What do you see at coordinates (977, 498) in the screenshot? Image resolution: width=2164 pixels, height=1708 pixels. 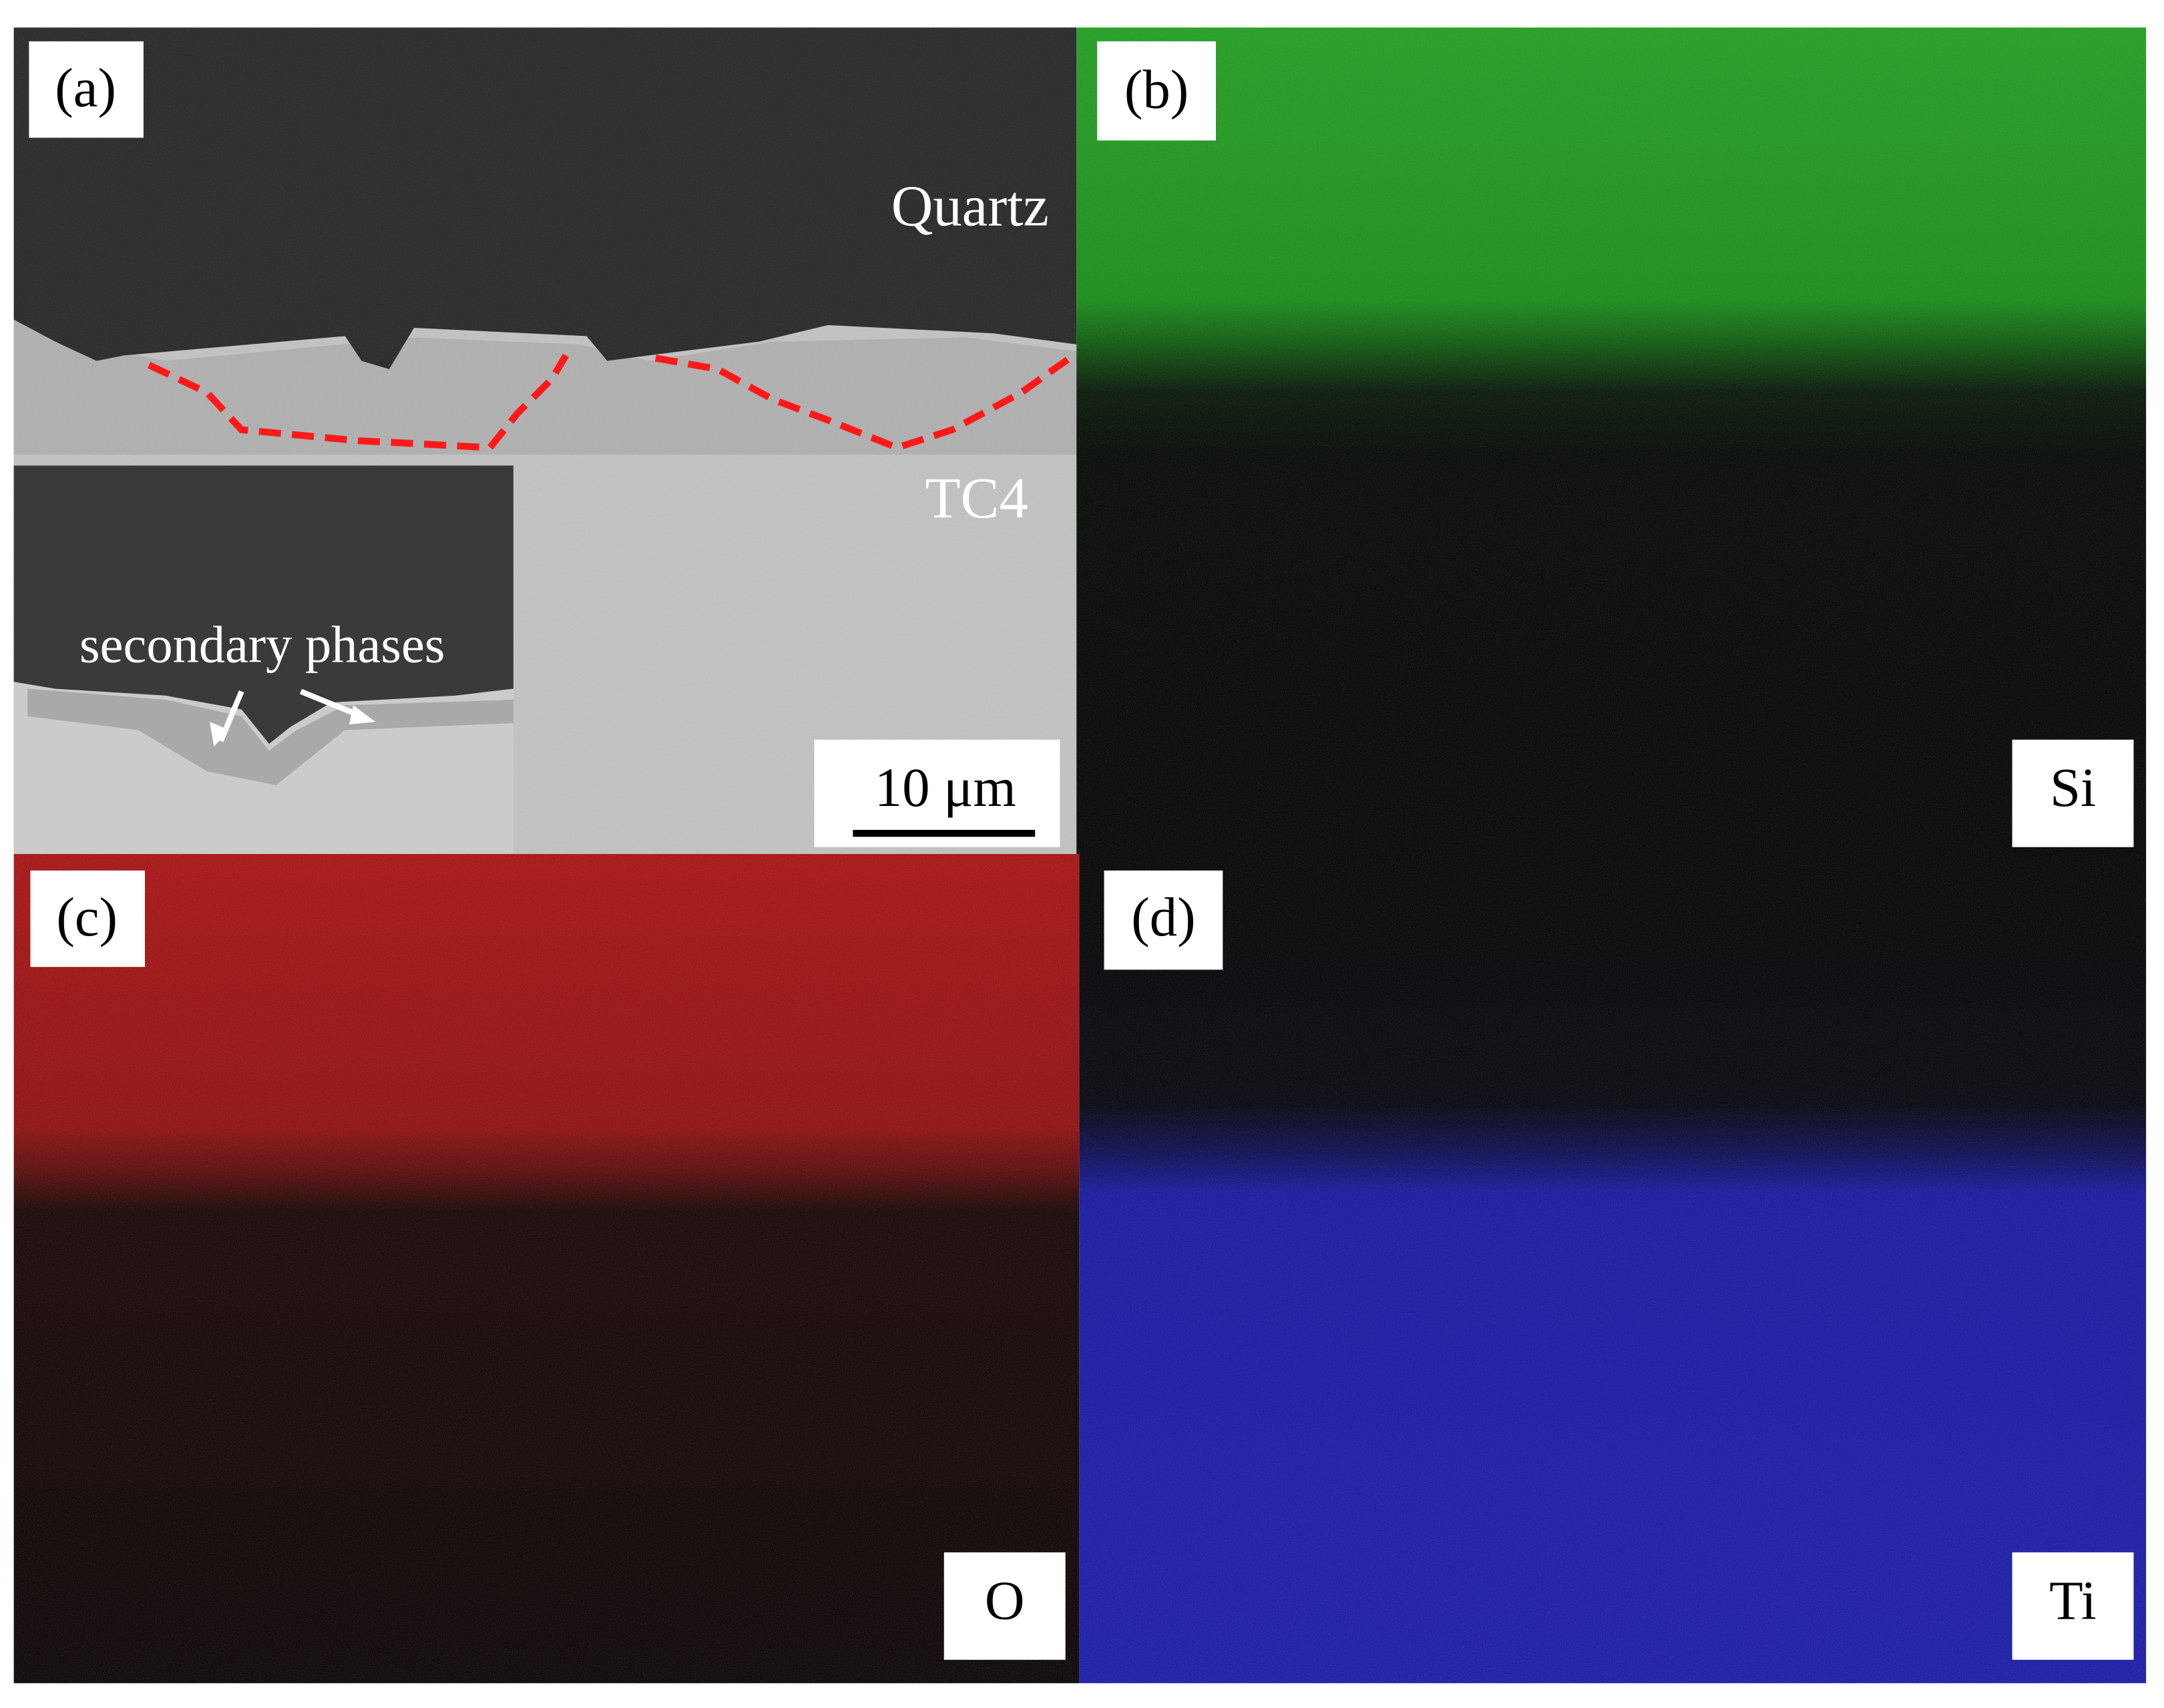 I see `annotation: TC4` at bounding box center [977, 498].